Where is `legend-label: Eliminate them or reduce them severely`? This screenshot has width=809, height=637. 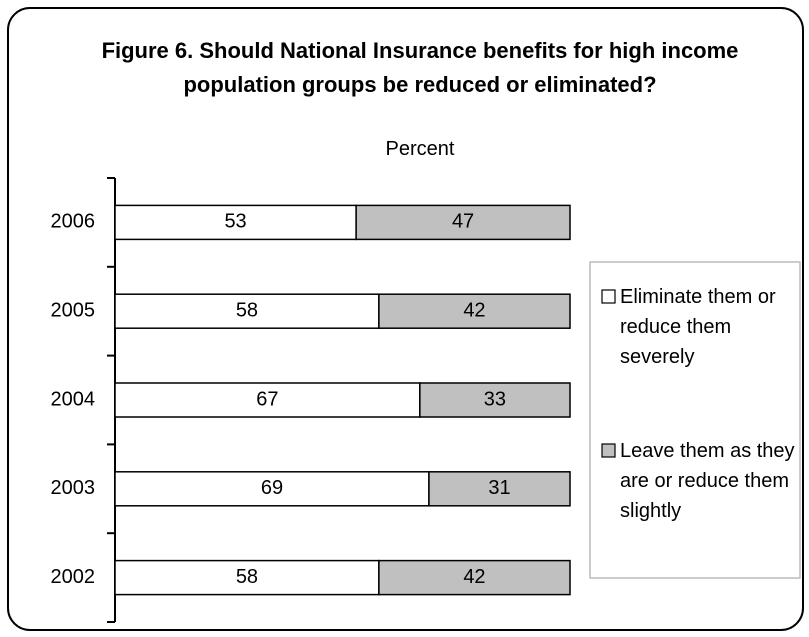 legend-label: Eliminate them or reduce them severely is located at coordinates (698, 327).